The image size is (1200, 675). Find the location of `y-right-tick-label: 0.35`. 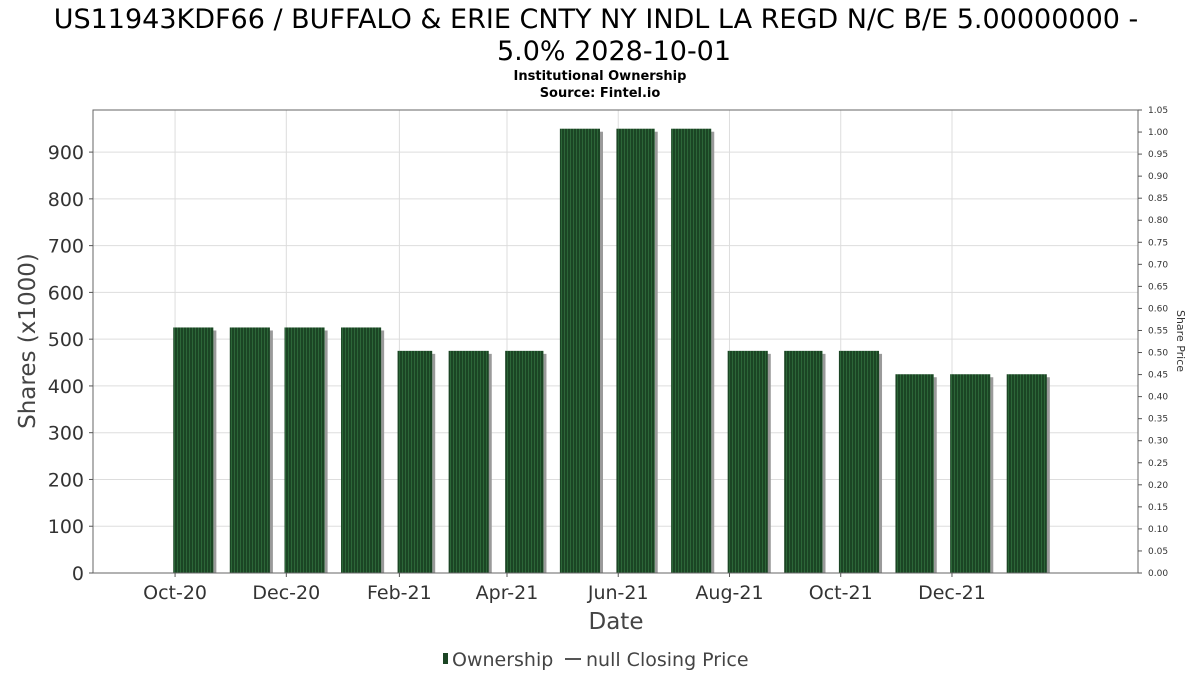

y-right-tick-label: 0.35 is located at coordinates (1158, 420).